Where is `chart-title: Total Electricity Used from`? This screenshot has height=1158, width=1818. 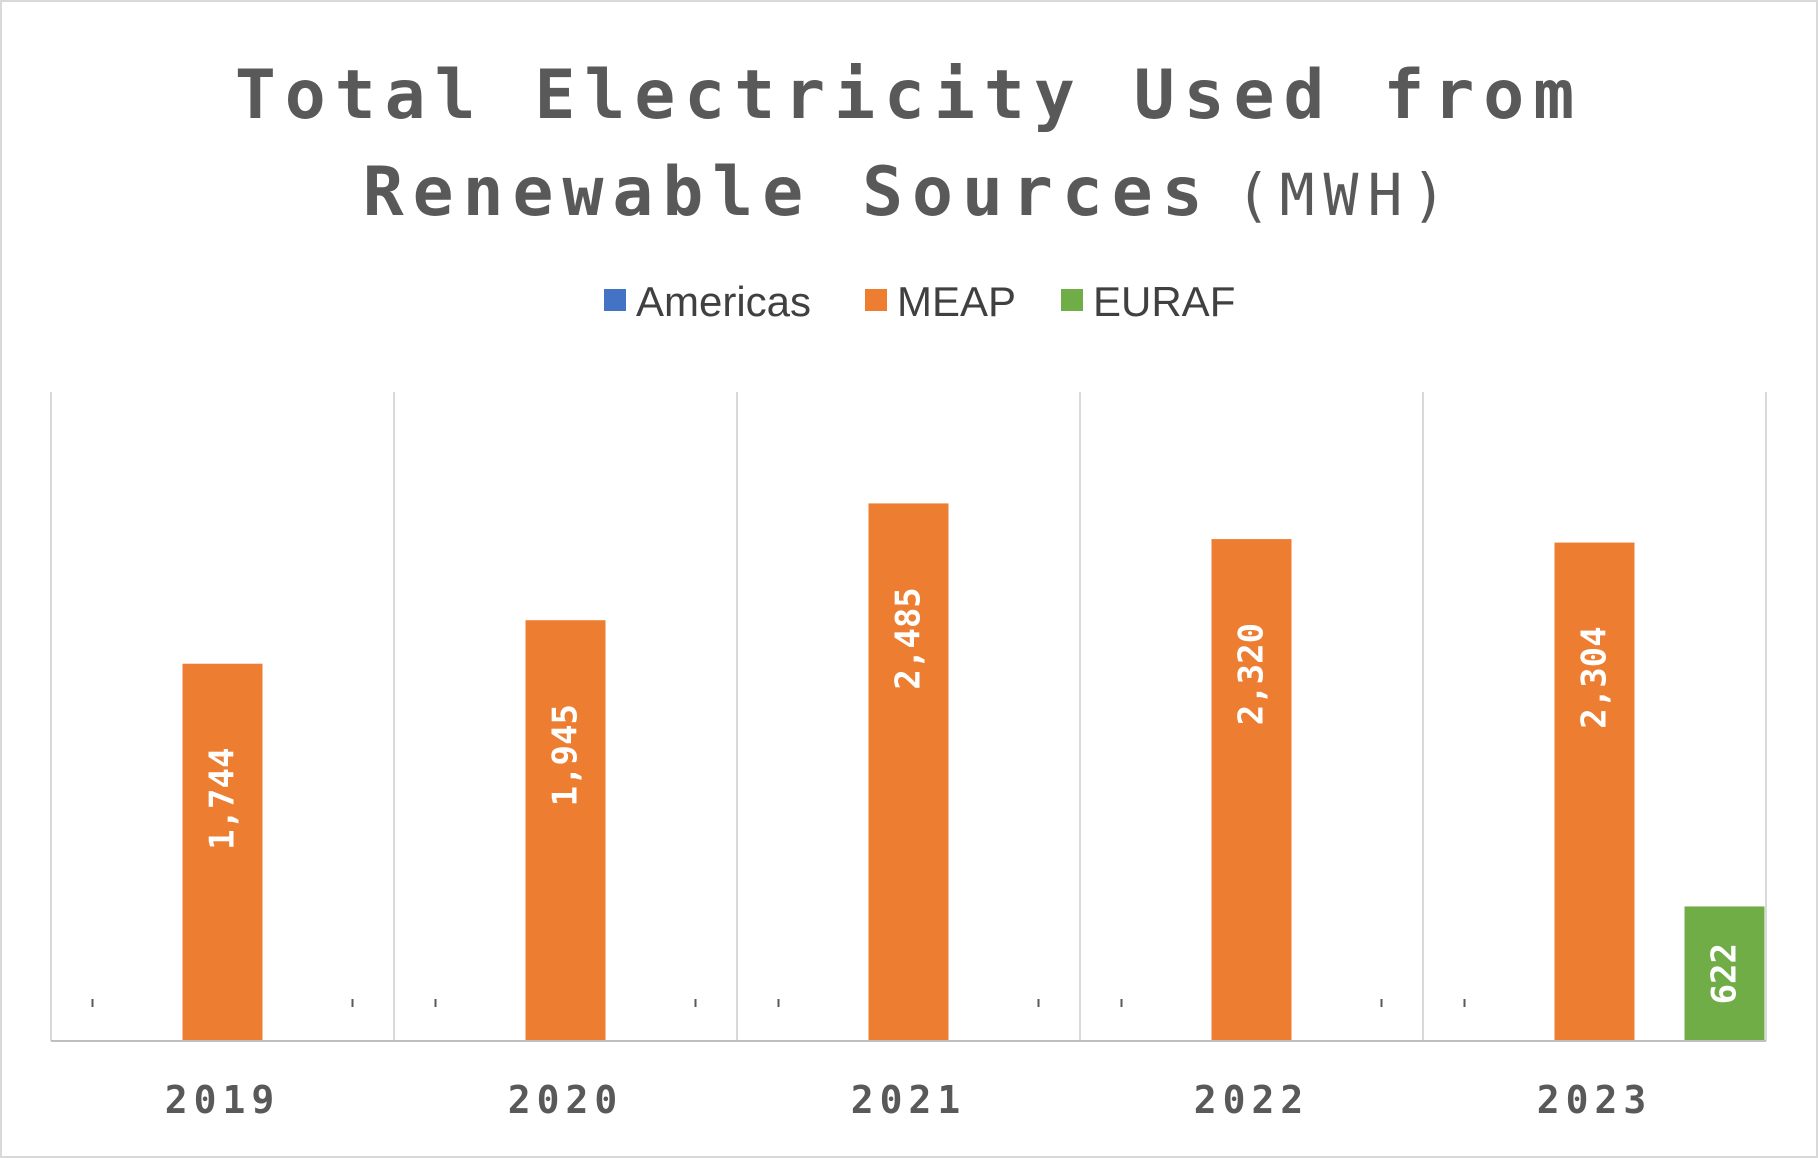
chart-title: Total Electricity Used from is located at coordinates (909, 95).